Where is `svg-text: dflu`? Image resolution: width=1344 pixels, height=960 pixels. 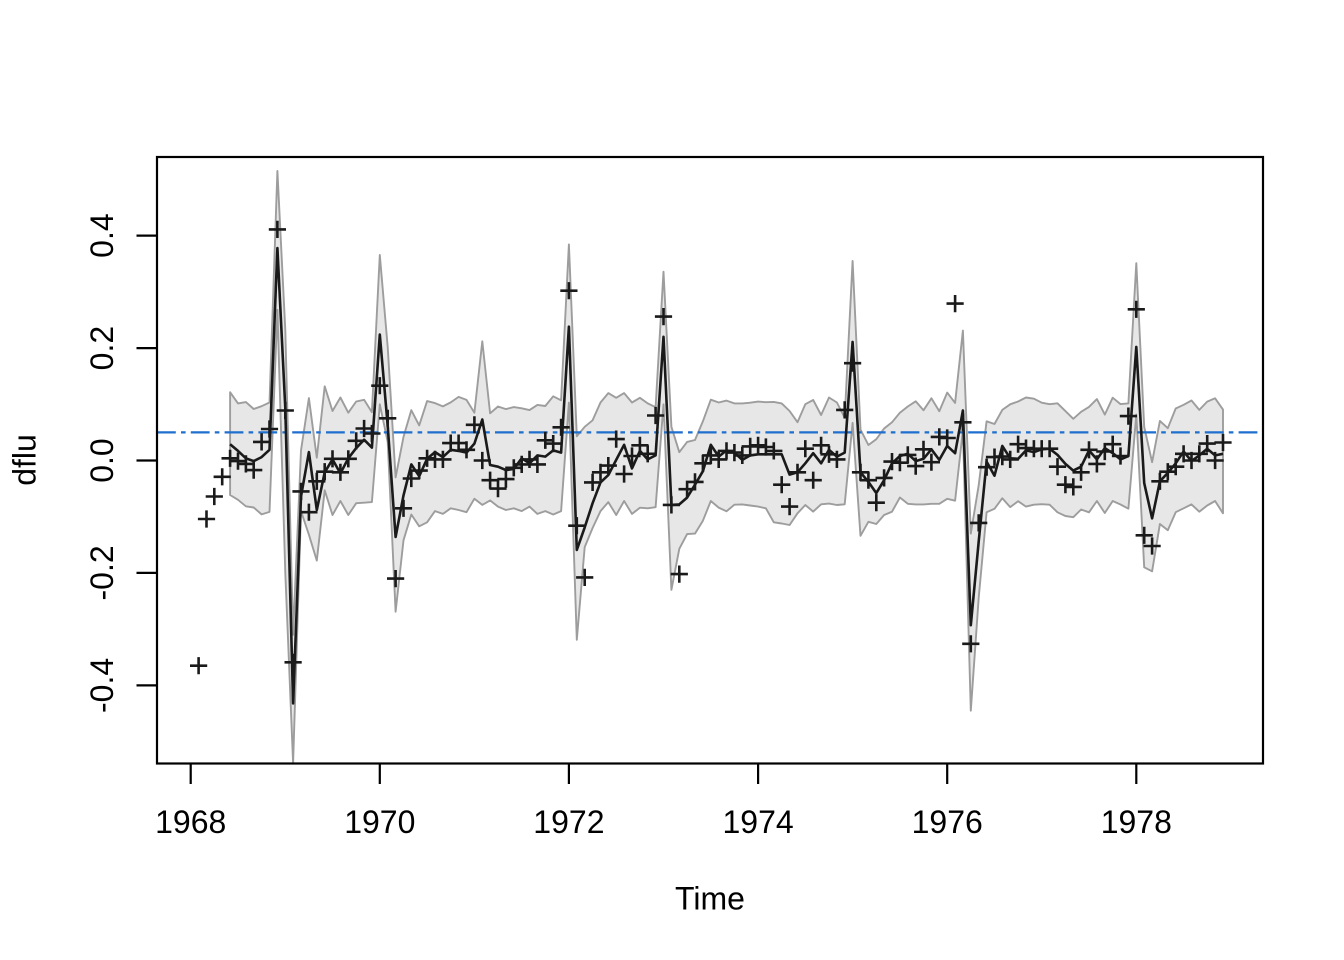 svg-text: dflu is located at coordinates (25, 460).